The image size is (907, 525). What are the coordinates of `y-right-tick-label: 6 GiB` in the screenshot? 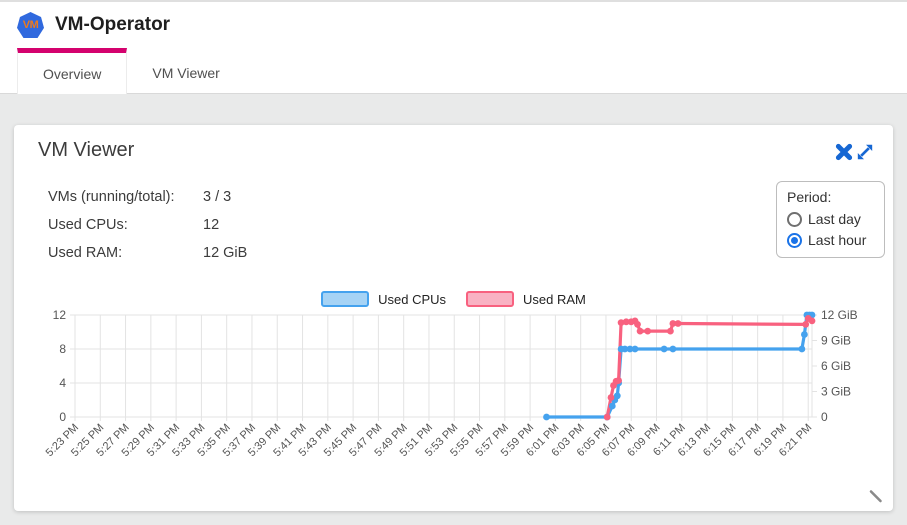 It's located at (836, 366).